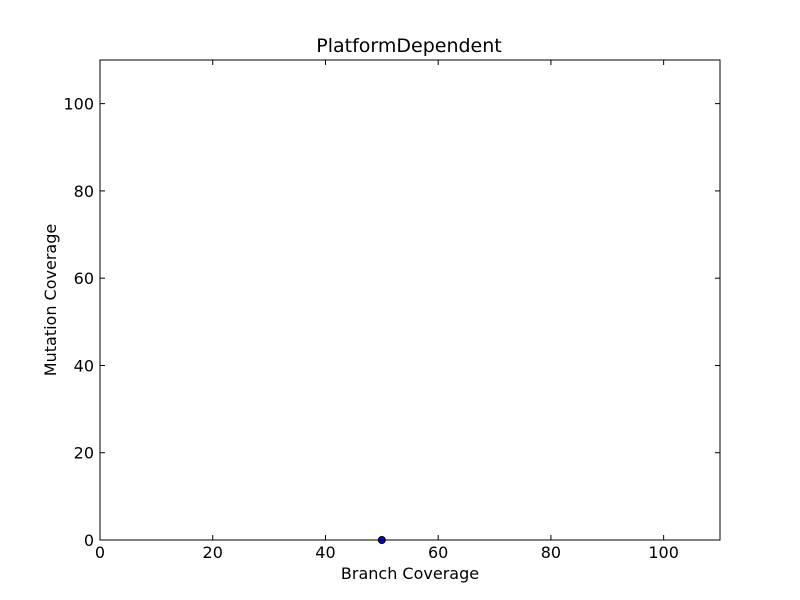 The image size is (800, 600). I want to click on y-tick-label: 0, so click(89, 540).